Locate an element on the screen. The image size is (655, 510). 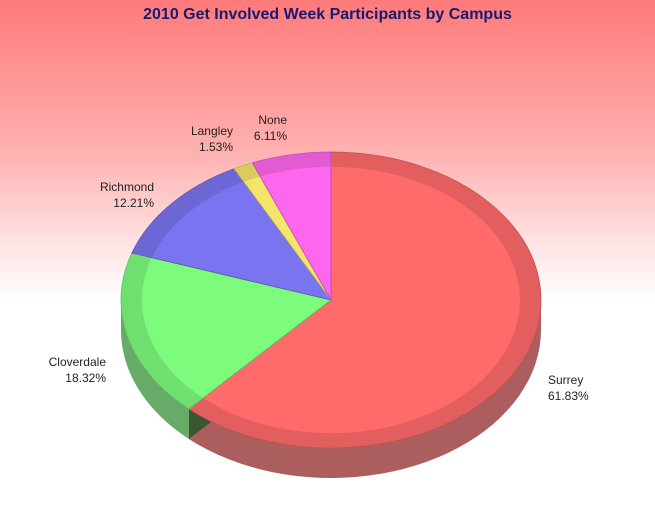
slice-percent-surrey: 61.83% is located at coordinates (568, 396).